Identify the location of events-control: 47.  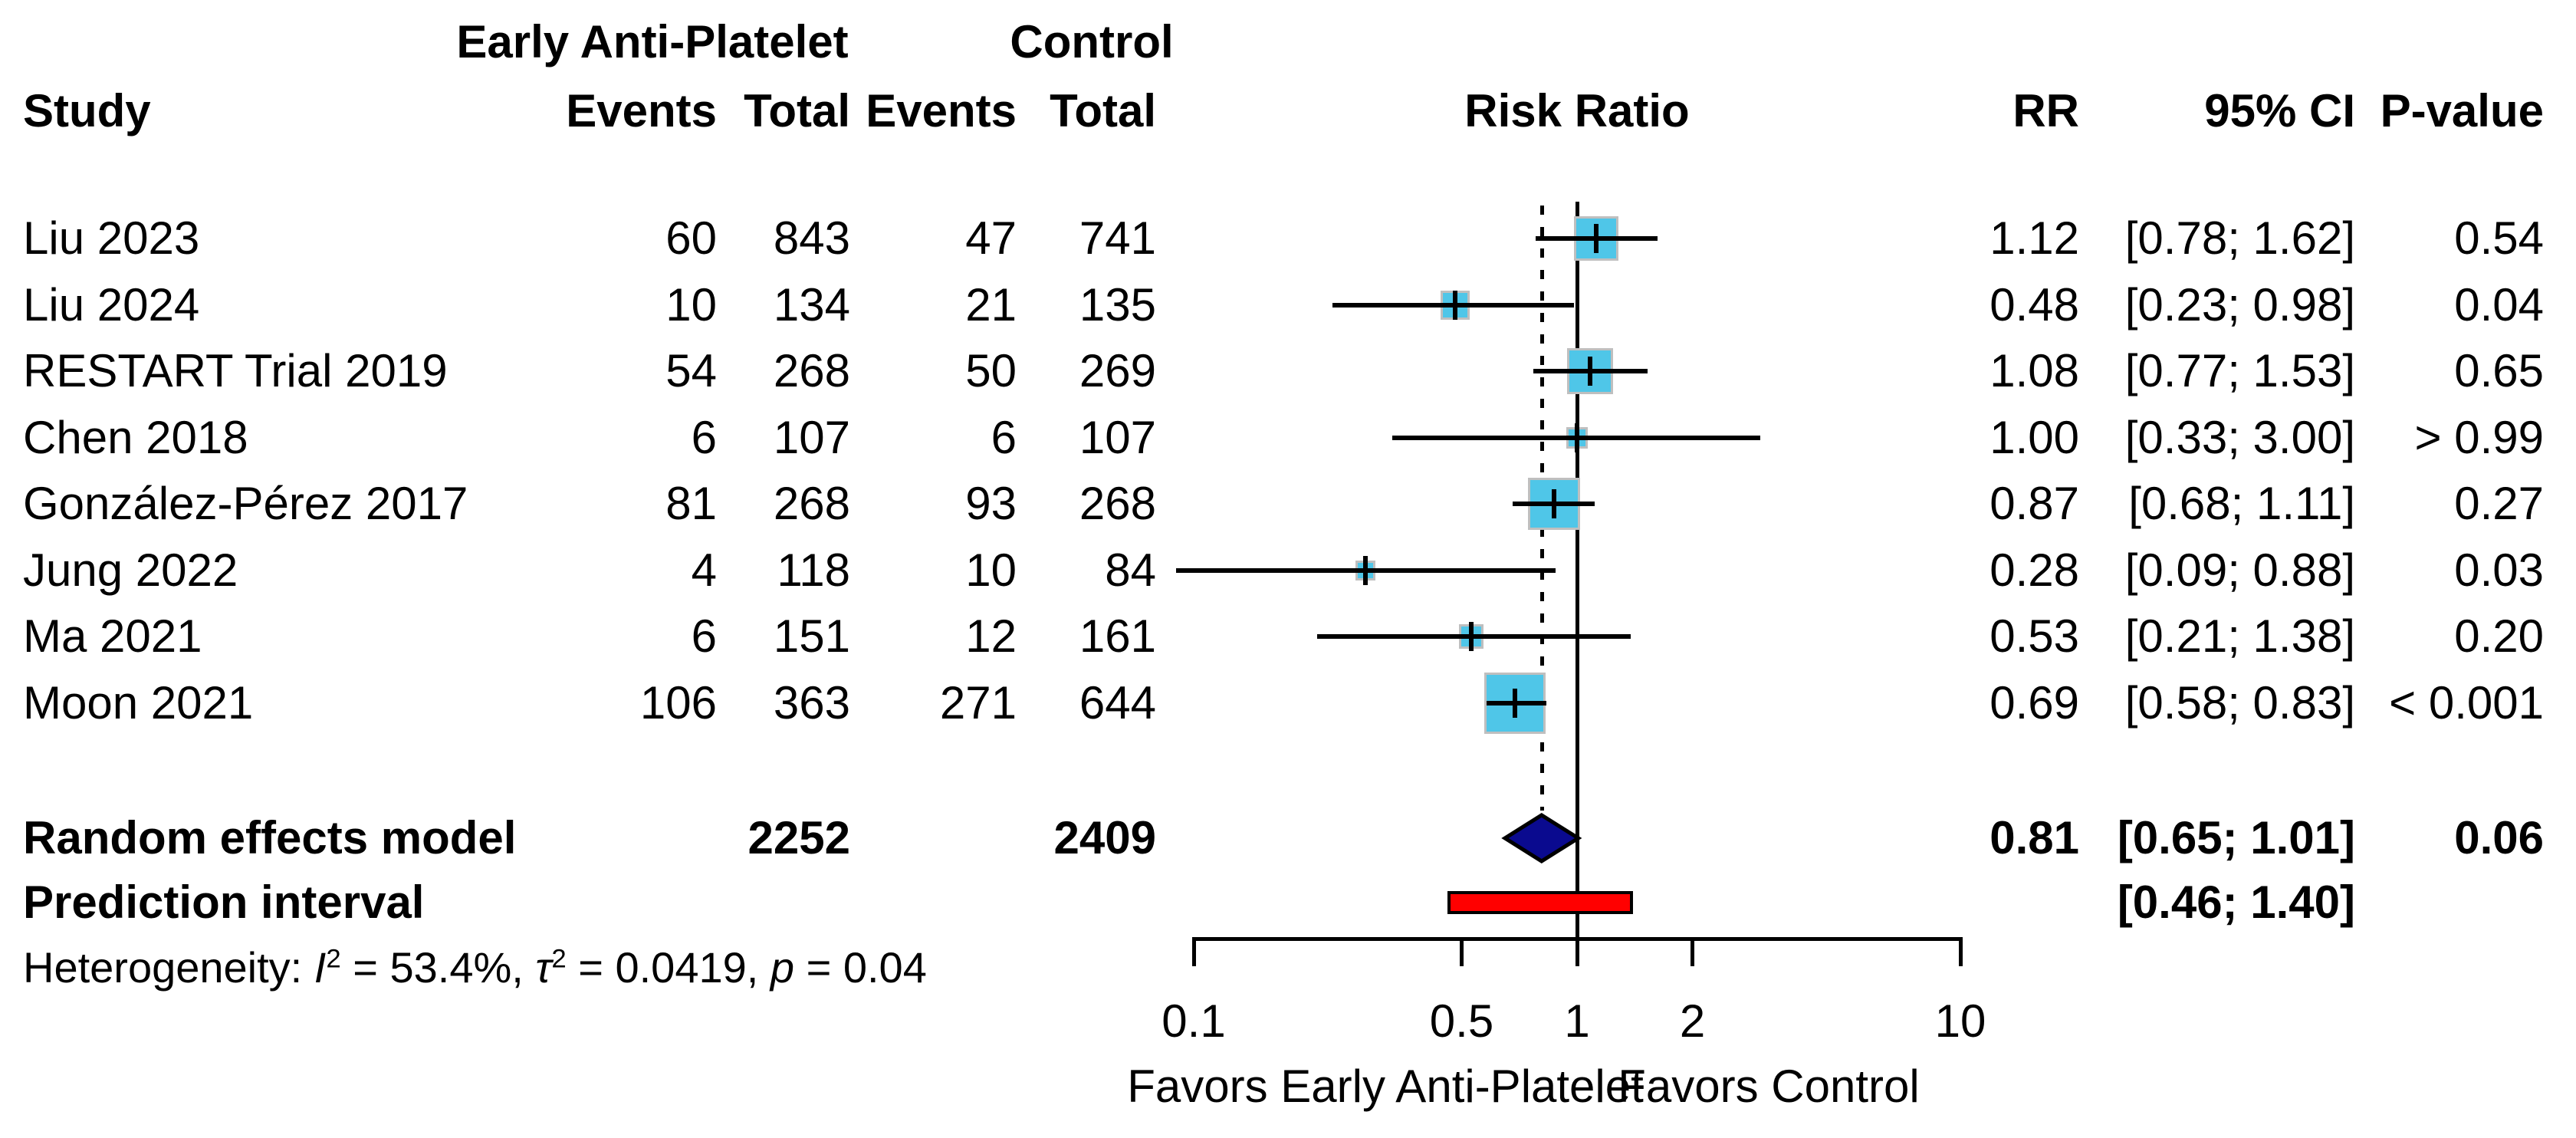
(991, 238).